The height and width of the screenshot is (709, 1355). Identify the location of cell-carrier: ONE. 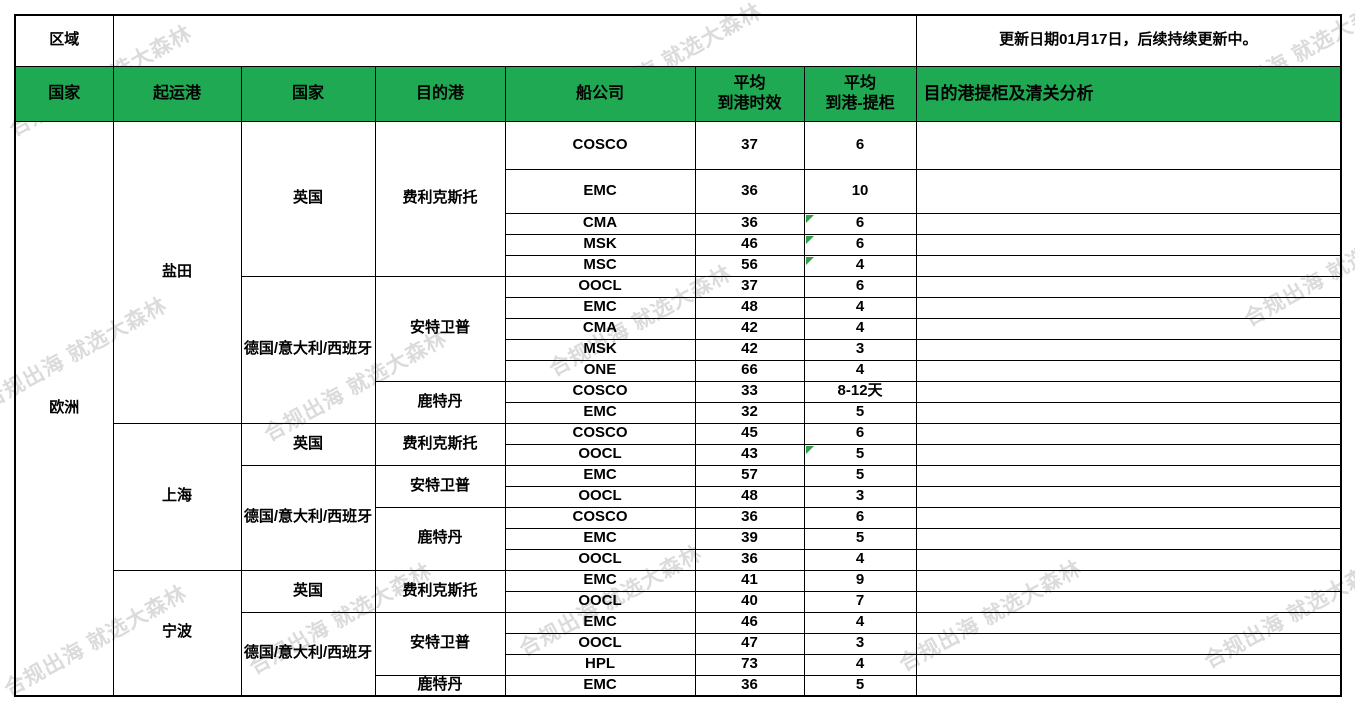
(600, 370).